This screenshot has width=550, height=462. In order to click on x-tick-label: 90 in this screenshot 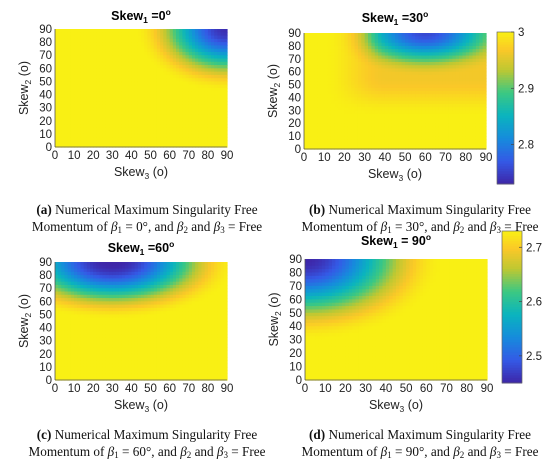, I will do `click(227, 156)`.